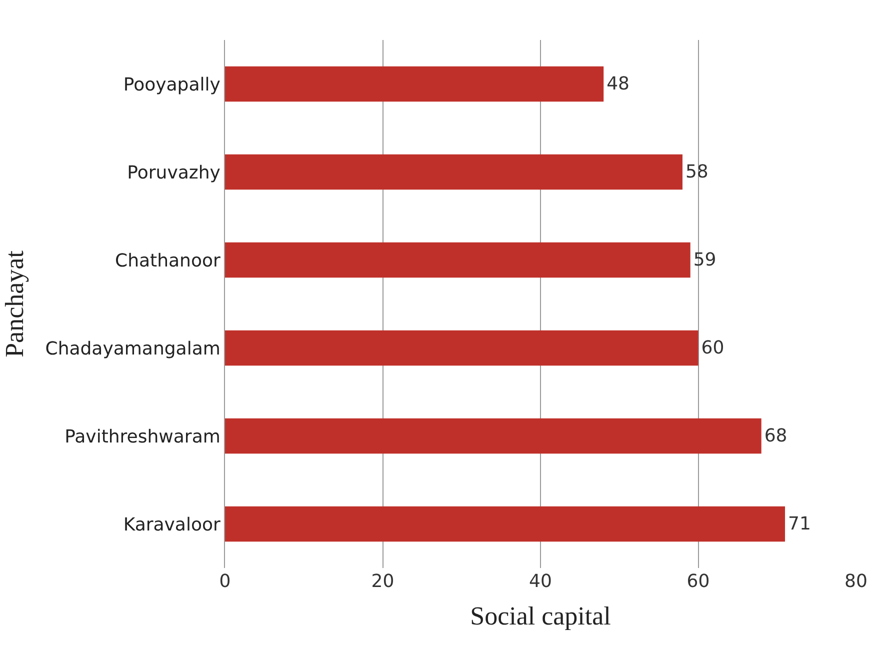  What do you see at coordinates (540, 581) in the screenshot?
I see `x-tick-label: 40` at bounding box center [540, 581].